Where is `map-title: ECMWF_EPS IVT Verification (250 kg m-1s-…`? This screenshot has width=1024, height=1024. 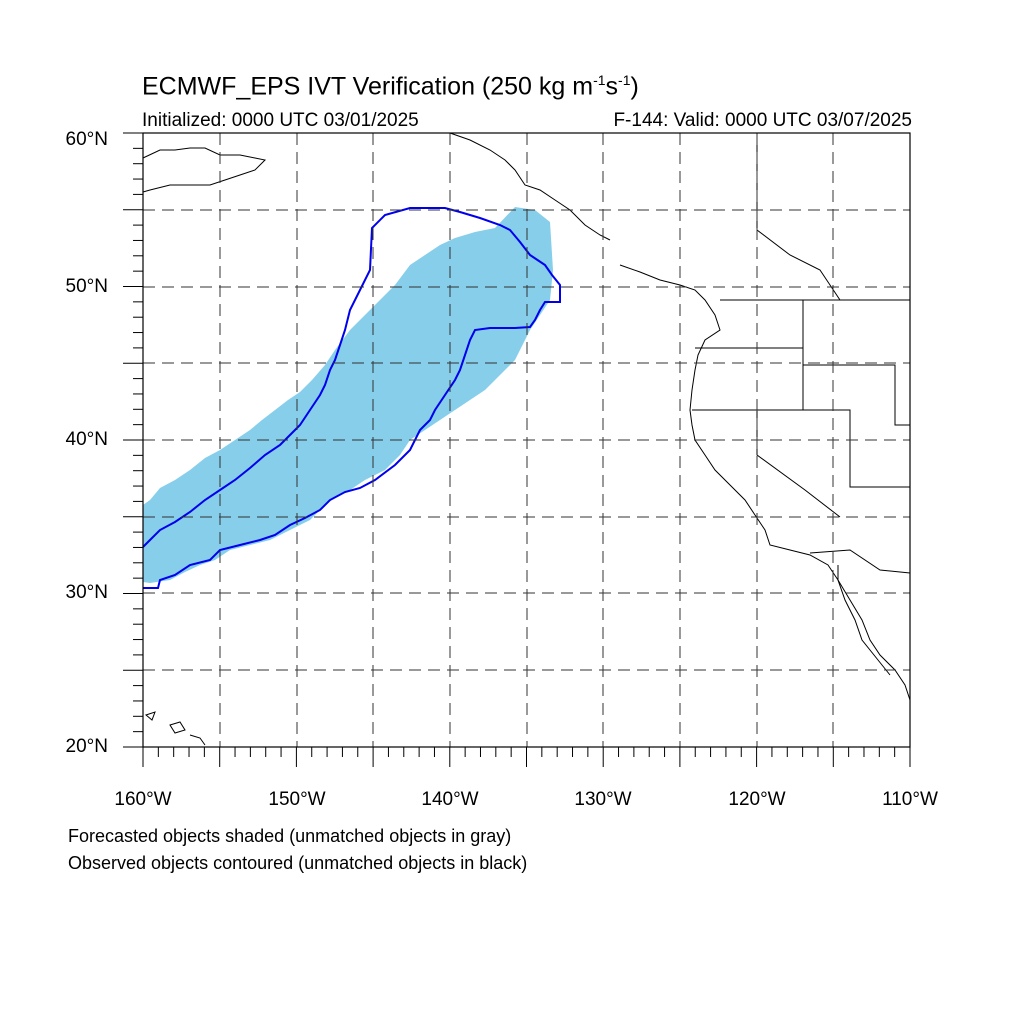 map-title: ECMWF_EPS IVT Verification (250 kg m-1s-… is located at coordinates (390, 86).